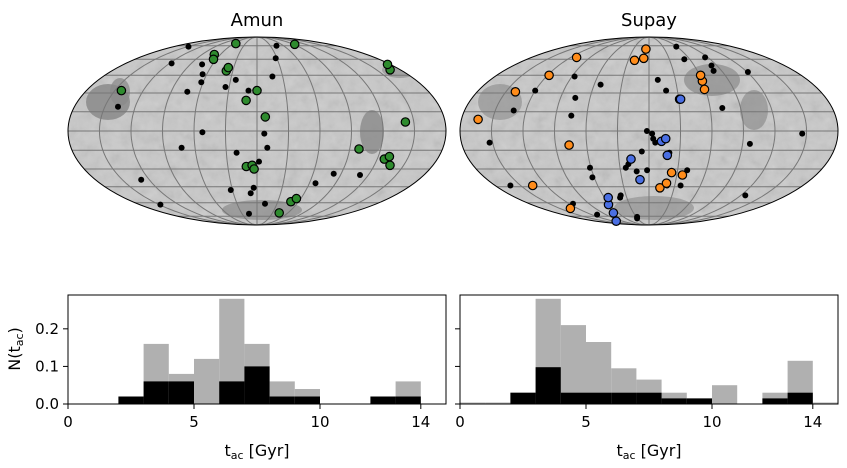  Describe the element at coordinates (263, 128) in the screenshot. I see `amun-points` at that location.